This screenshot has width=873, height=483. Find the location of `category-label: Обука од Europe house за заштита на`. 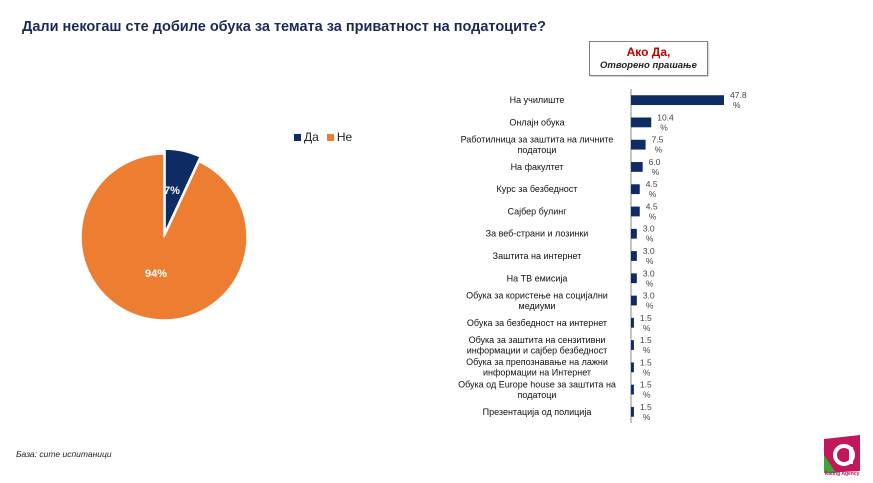

category-label: Обука од Europe house за заштита на is located at coordinates (537, 384).